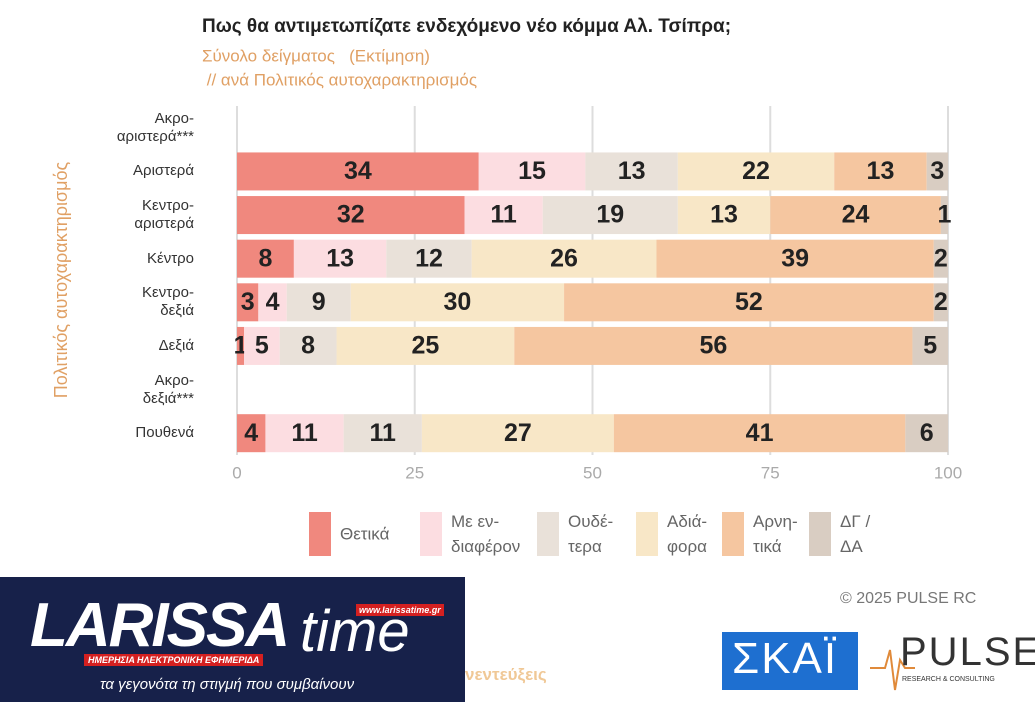 The height and width of the screenshot is (702, 1035). What do you see at coordinates (163, 171) in the screenshot?
I see `y-tick-label: Αριστερά` at bounding box center [163, 171].